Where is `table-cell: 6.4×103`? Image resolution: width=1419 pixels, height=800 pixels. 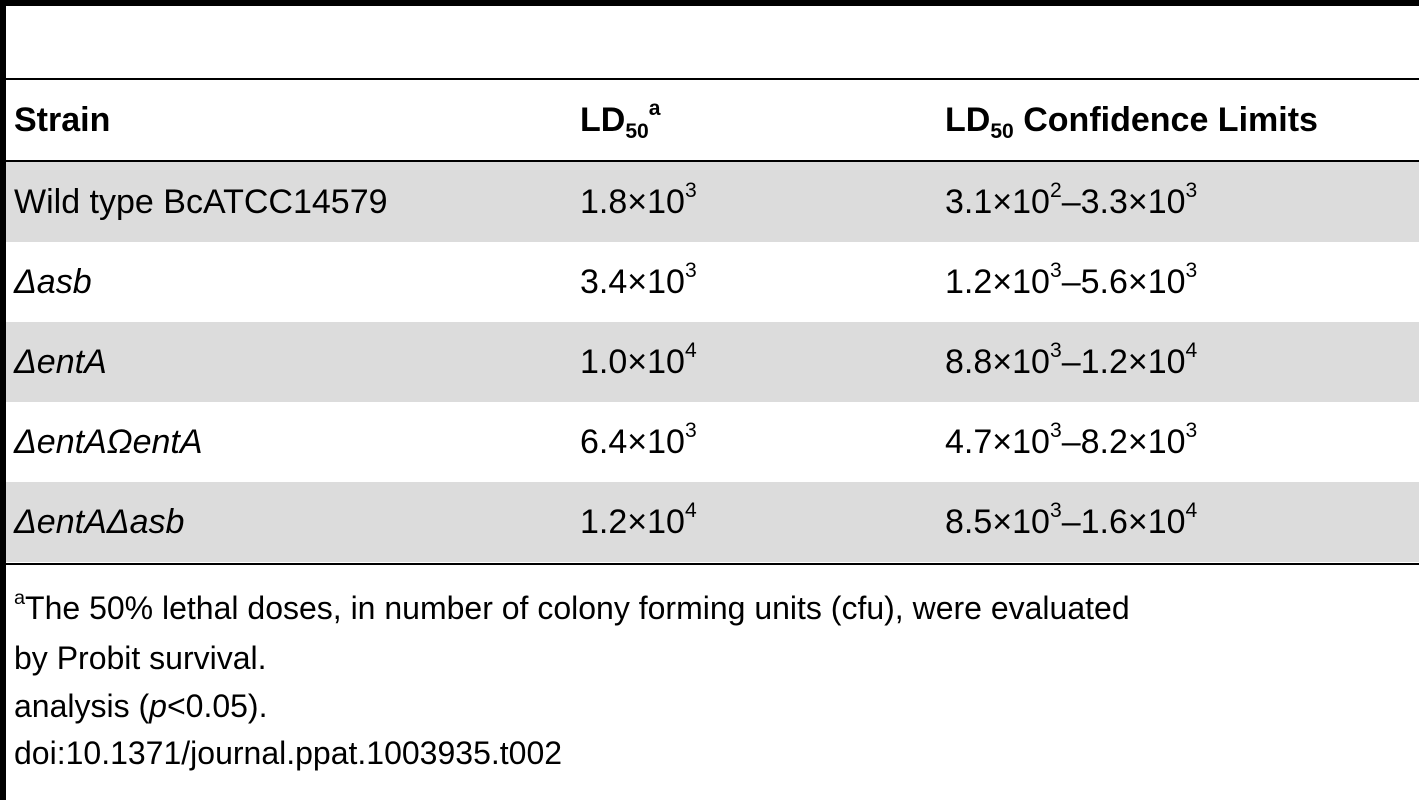 table-cell: 6.4×103 is located at coordinates (638, 442).